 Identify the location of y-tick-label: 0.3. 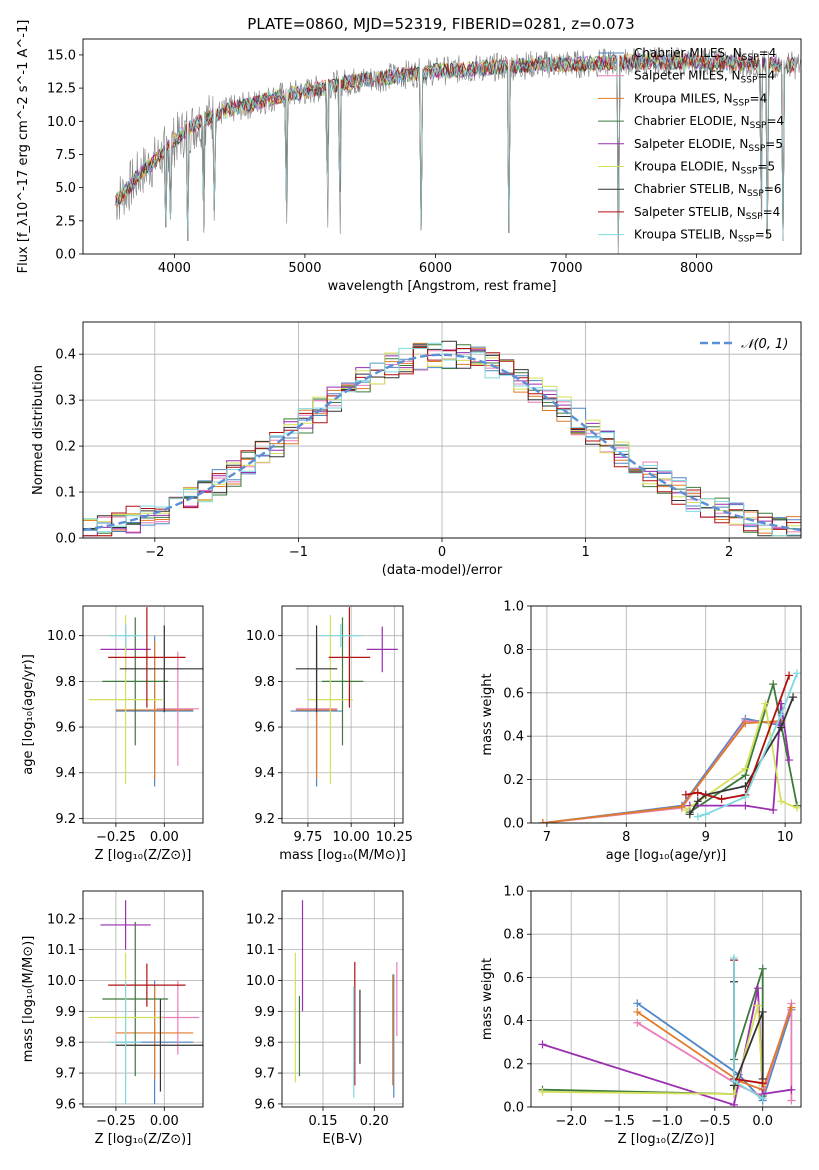
(65, 401).